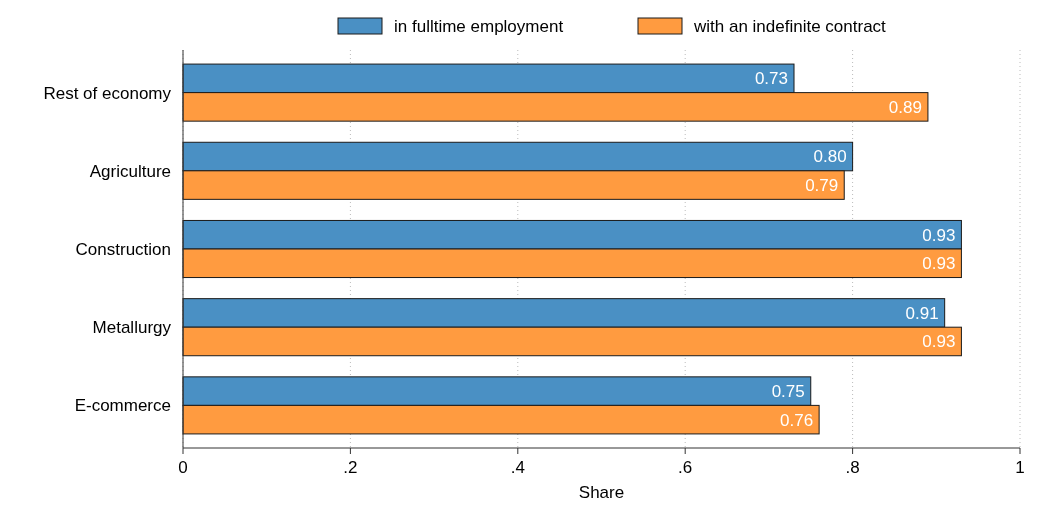  I want to click on data-label: 0.80, so click(830, 157).